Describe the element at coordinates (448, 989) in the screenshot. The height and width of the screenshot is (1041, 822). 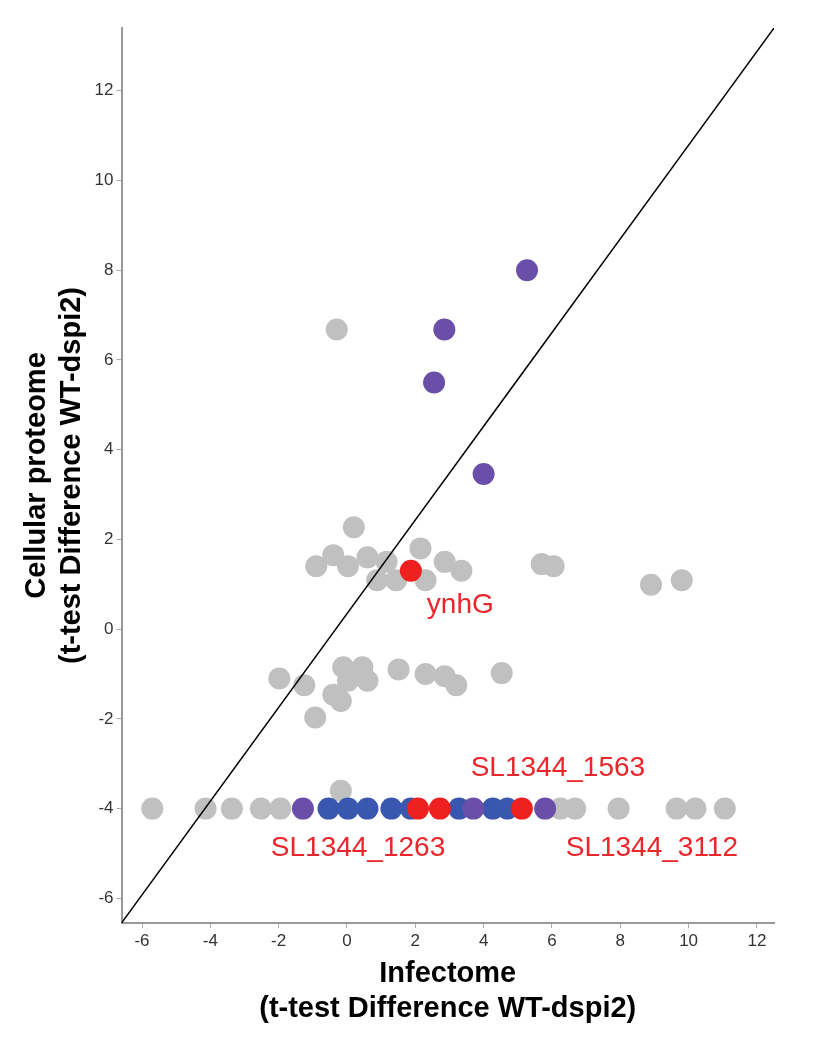
I see `x-axis-title: Infectome (t-test Difference WT-dspi2)` at that location.